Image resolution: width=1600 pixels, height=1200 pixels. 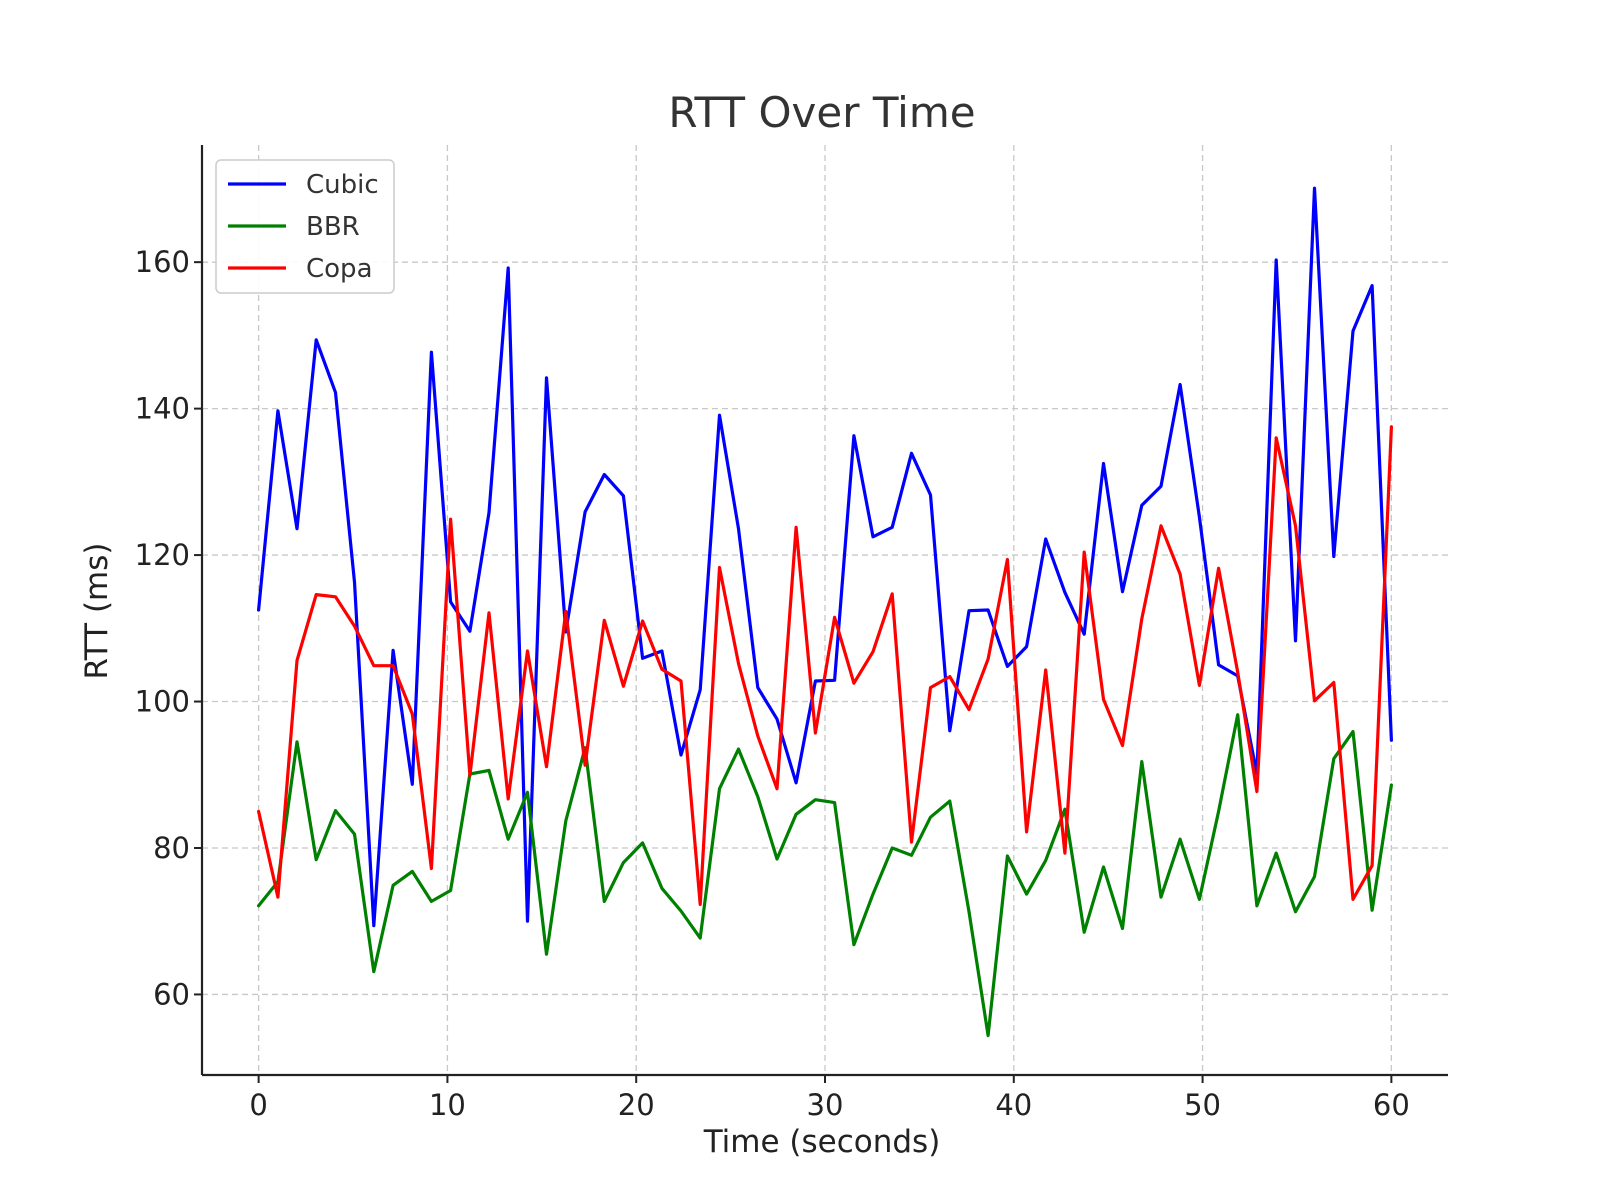 I want to click on legend: Cubic BBR Copa, so click(x=305, y=226).